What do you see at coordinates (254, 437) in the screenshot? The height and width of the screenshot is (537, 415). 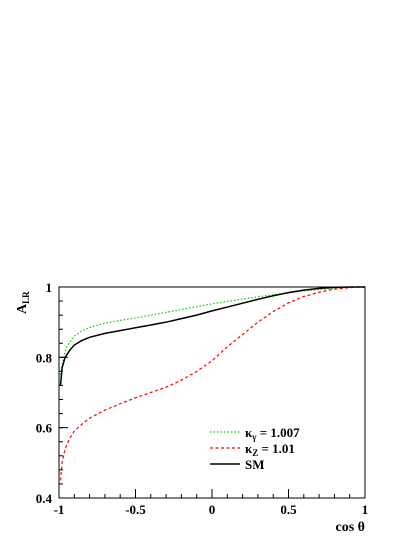 I see `legend-label-sub: γ` at bounding box center [254, 437].